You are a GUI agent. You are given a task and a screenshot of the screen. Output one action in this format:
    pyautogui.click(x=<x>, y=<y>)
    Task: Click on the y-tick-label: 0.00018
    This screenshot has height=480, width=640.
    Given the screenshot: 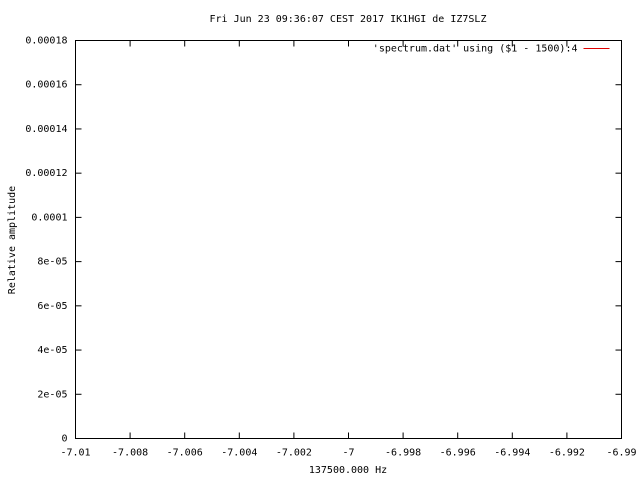 What is the action you would take?
    pyautogui.click(x=46, y=41)
    